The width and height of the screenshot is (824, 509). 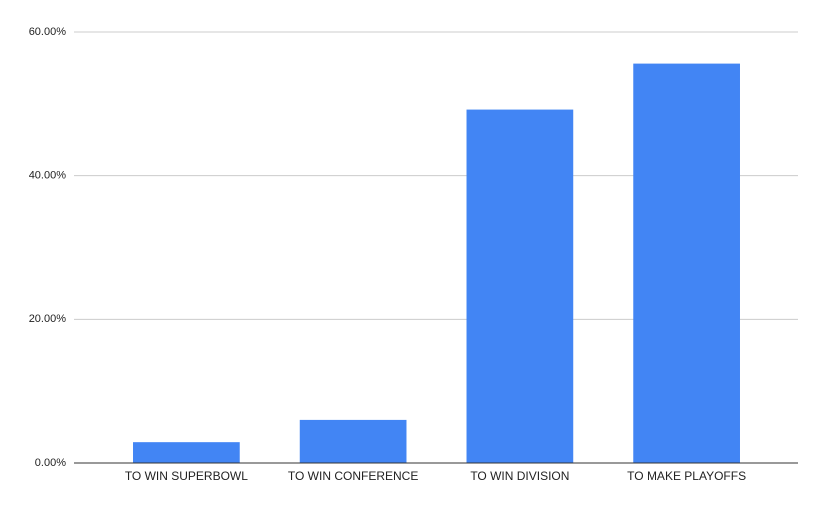 What do you see at coordinates (48, 32) in the screenshot?
I see `y-tick-label: 60.00%` at bounding box center [48, 32].